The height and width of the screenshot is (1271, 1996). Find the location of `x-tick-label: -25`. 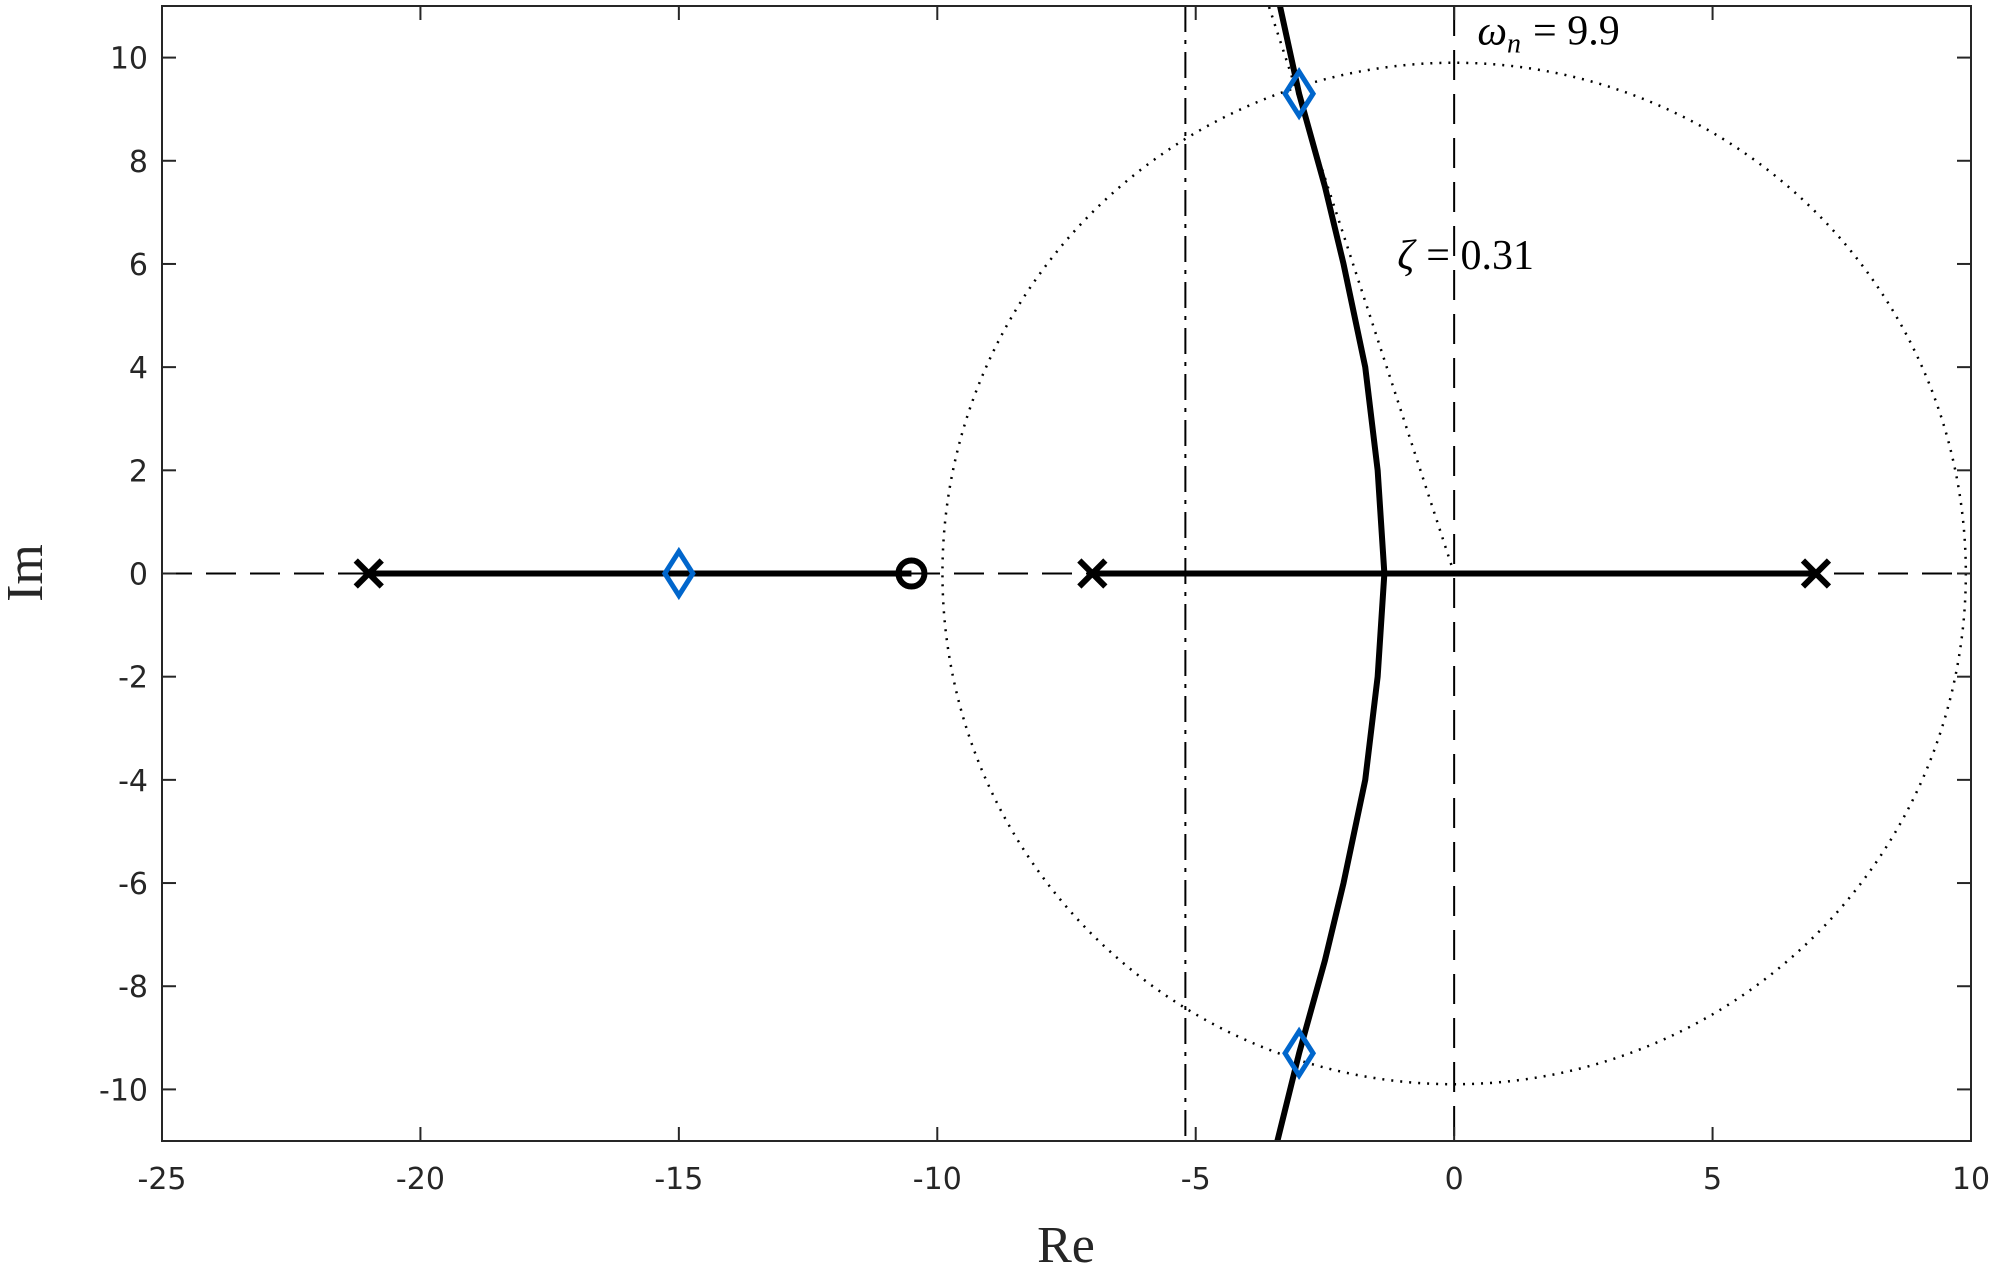

x-tick-label: -25 is located at coordinates (162, 1179).